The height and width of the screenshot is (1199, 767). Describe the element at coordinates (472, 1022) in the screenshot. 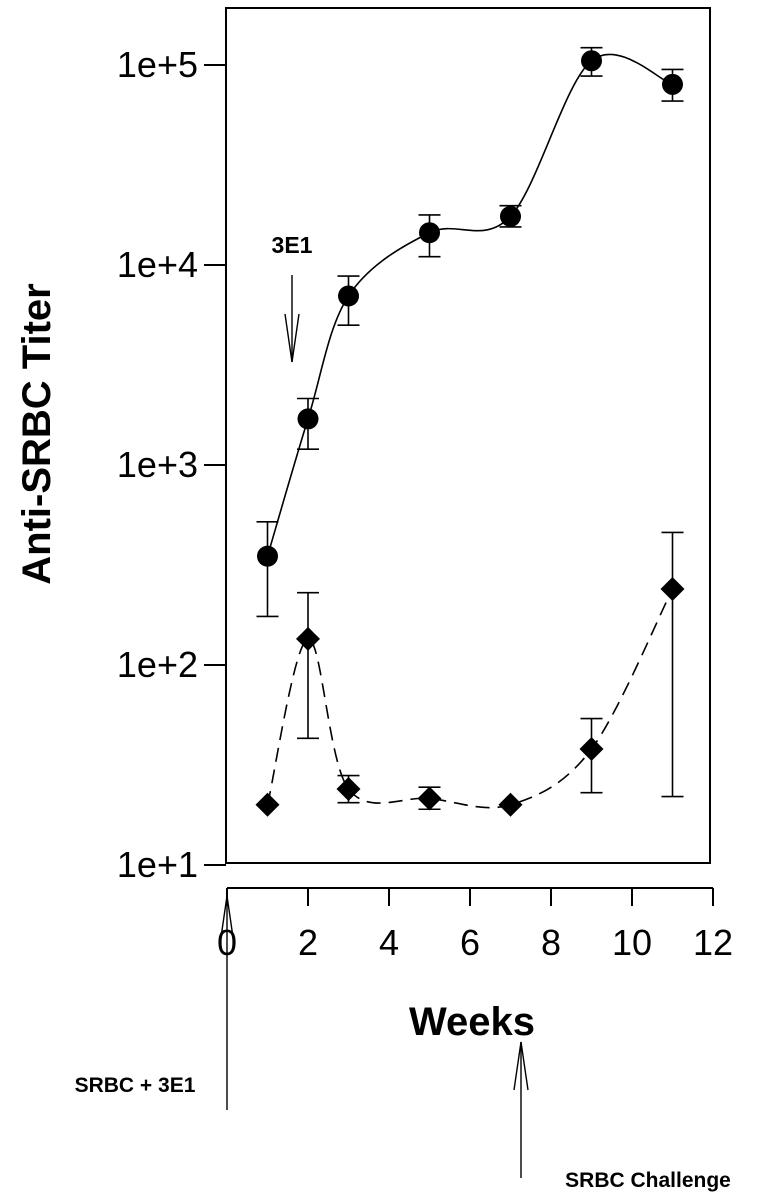

I see `x-axis-label: Weeks` at that location.